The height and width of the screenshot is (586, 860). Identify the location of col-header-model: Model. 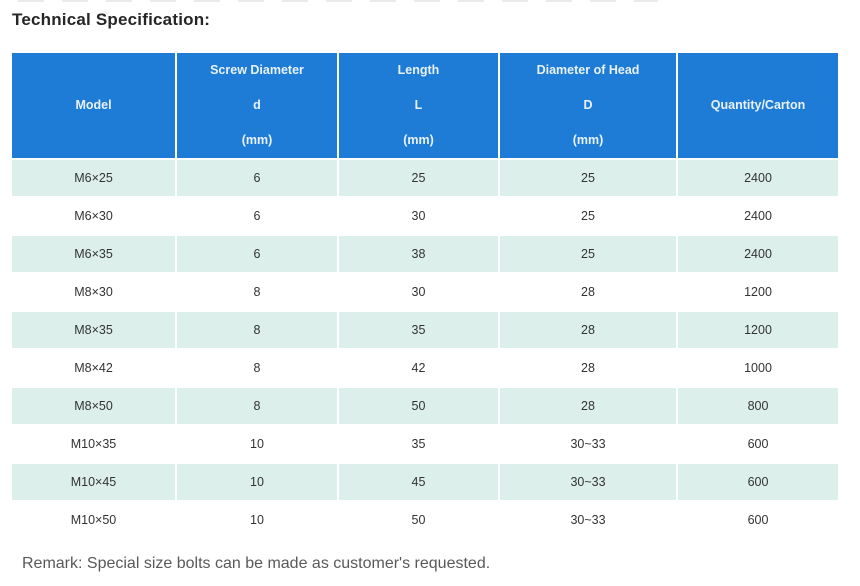
(93, 105).